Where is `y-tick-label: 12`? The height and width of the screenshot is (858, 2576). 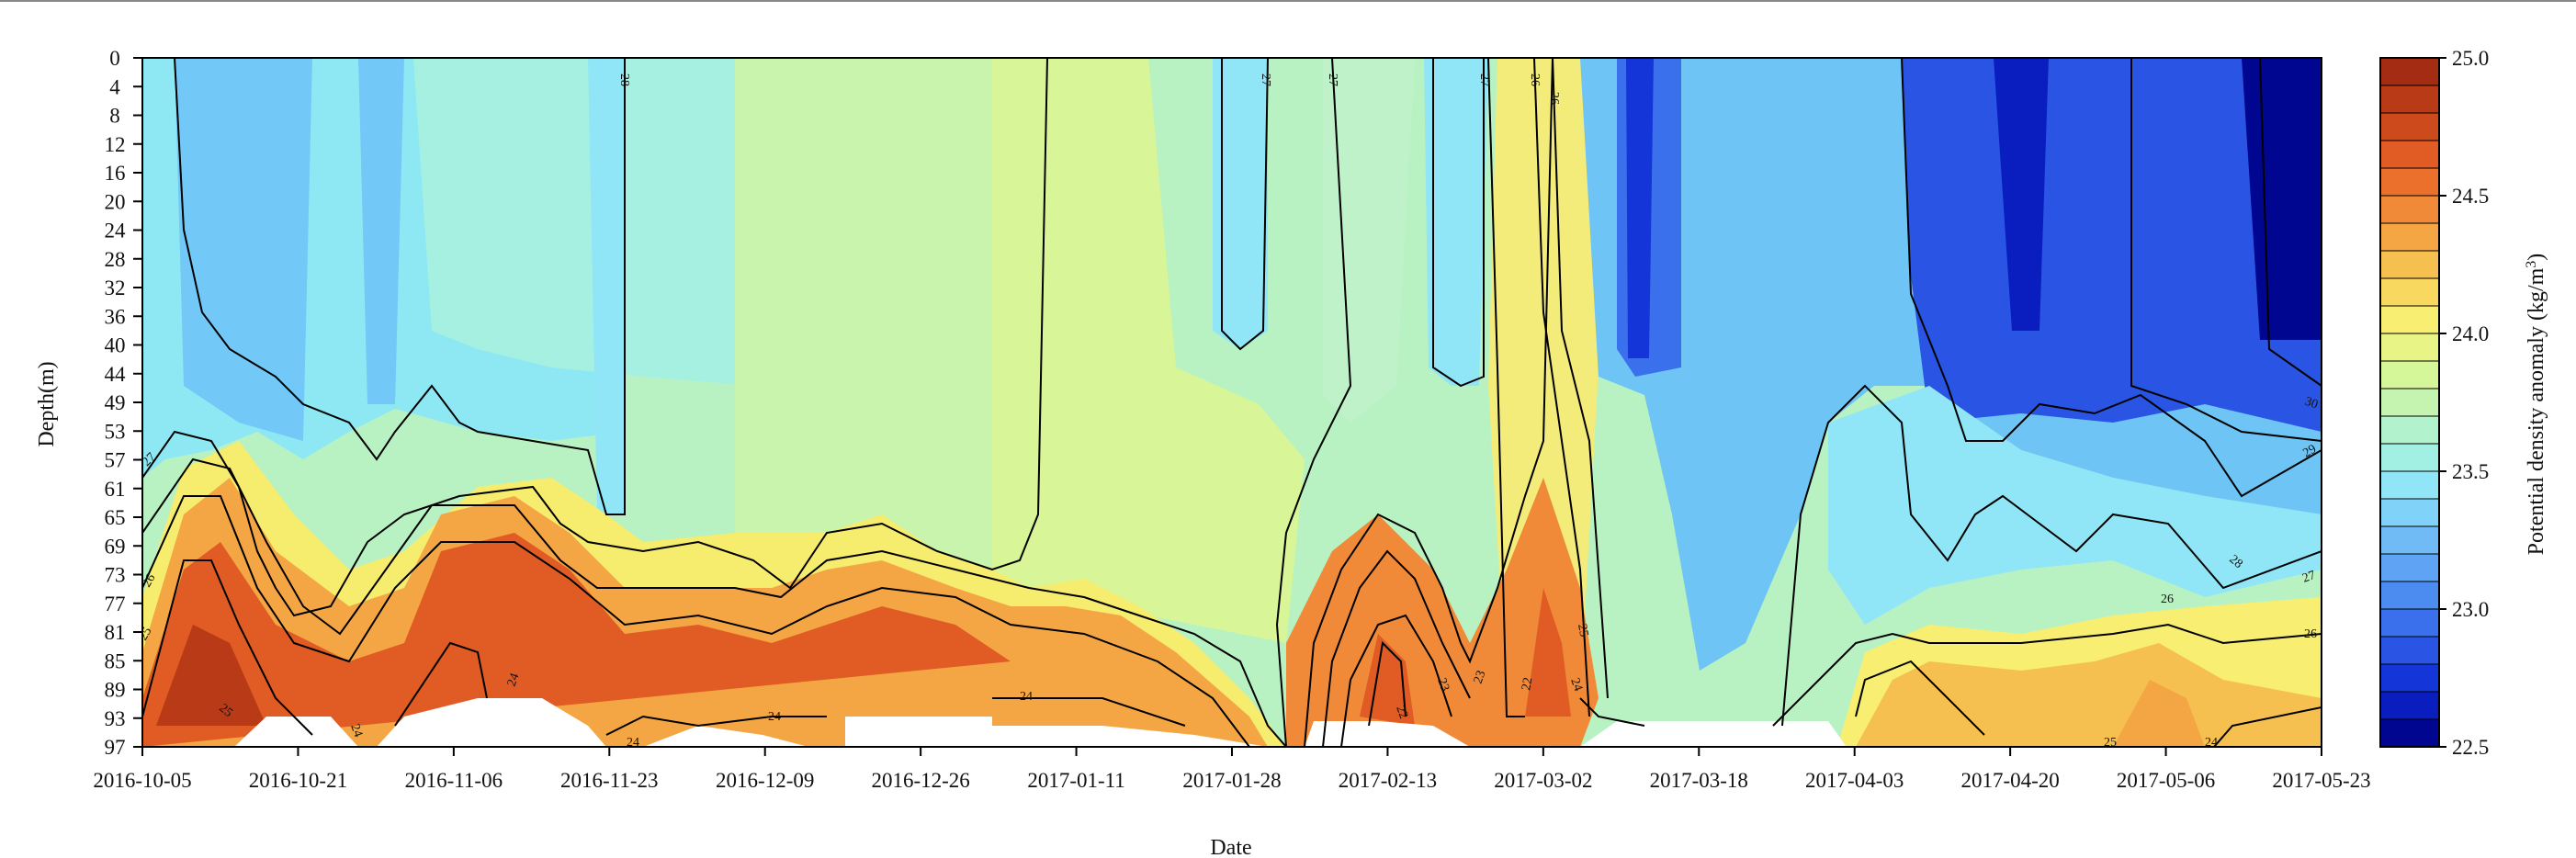
y-tick-label: 12 is located at coordinates (115, 144).